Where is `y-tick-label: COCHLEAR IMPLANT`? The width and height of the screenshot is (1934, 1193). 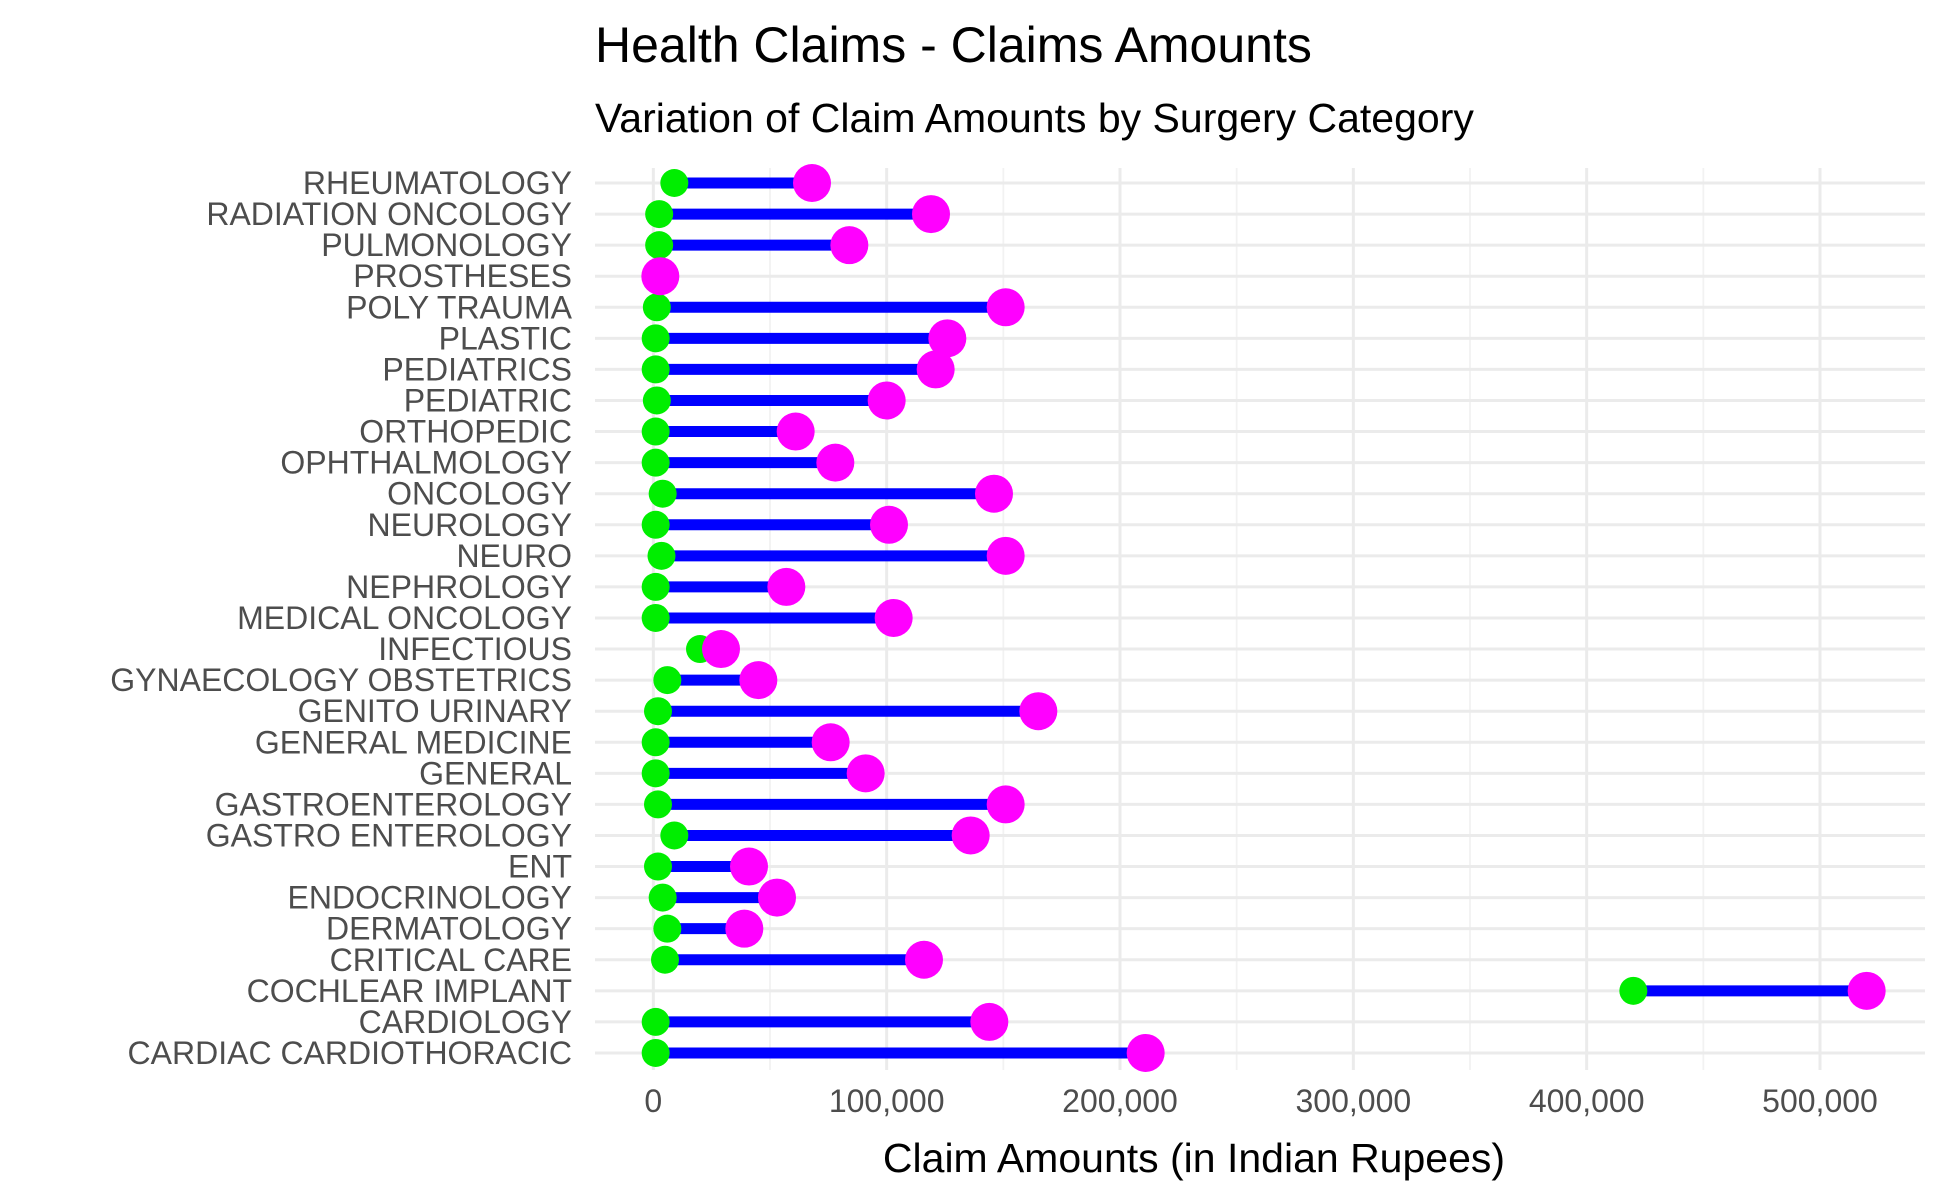 y-tick-label: COCHLEAR IMPLANT is located at coordinates (409, 991).